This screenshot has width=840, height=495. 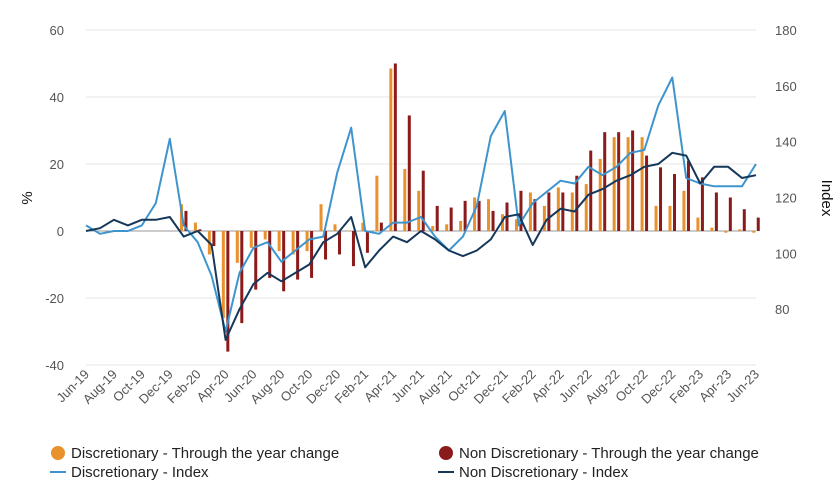 What do you see at coordinates (57, 30) in the screenshot?
I see `y-tick-label: 60` at bounding box center [57, 30].